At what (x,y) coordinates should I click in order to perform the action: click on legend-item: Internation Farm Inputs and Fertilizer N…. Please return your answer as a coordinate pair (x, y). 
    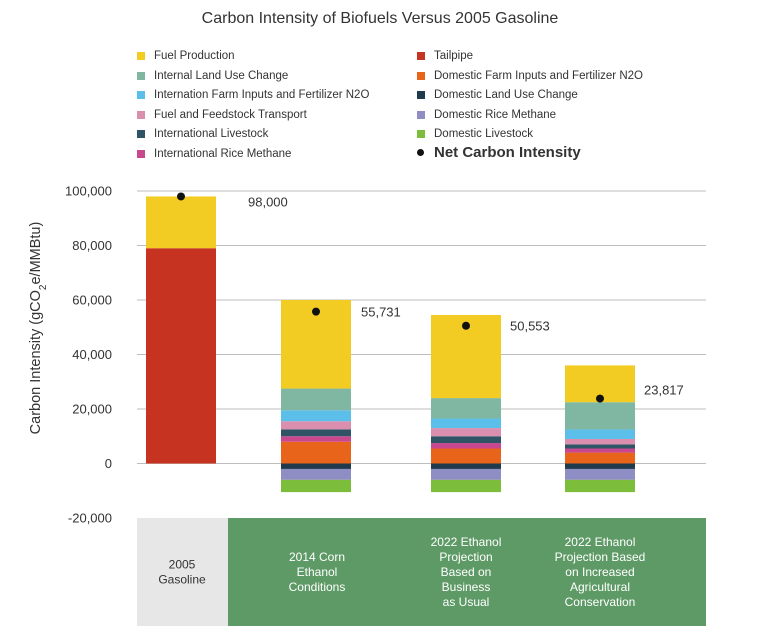
    Looking at the image, I should click on (253, 95).